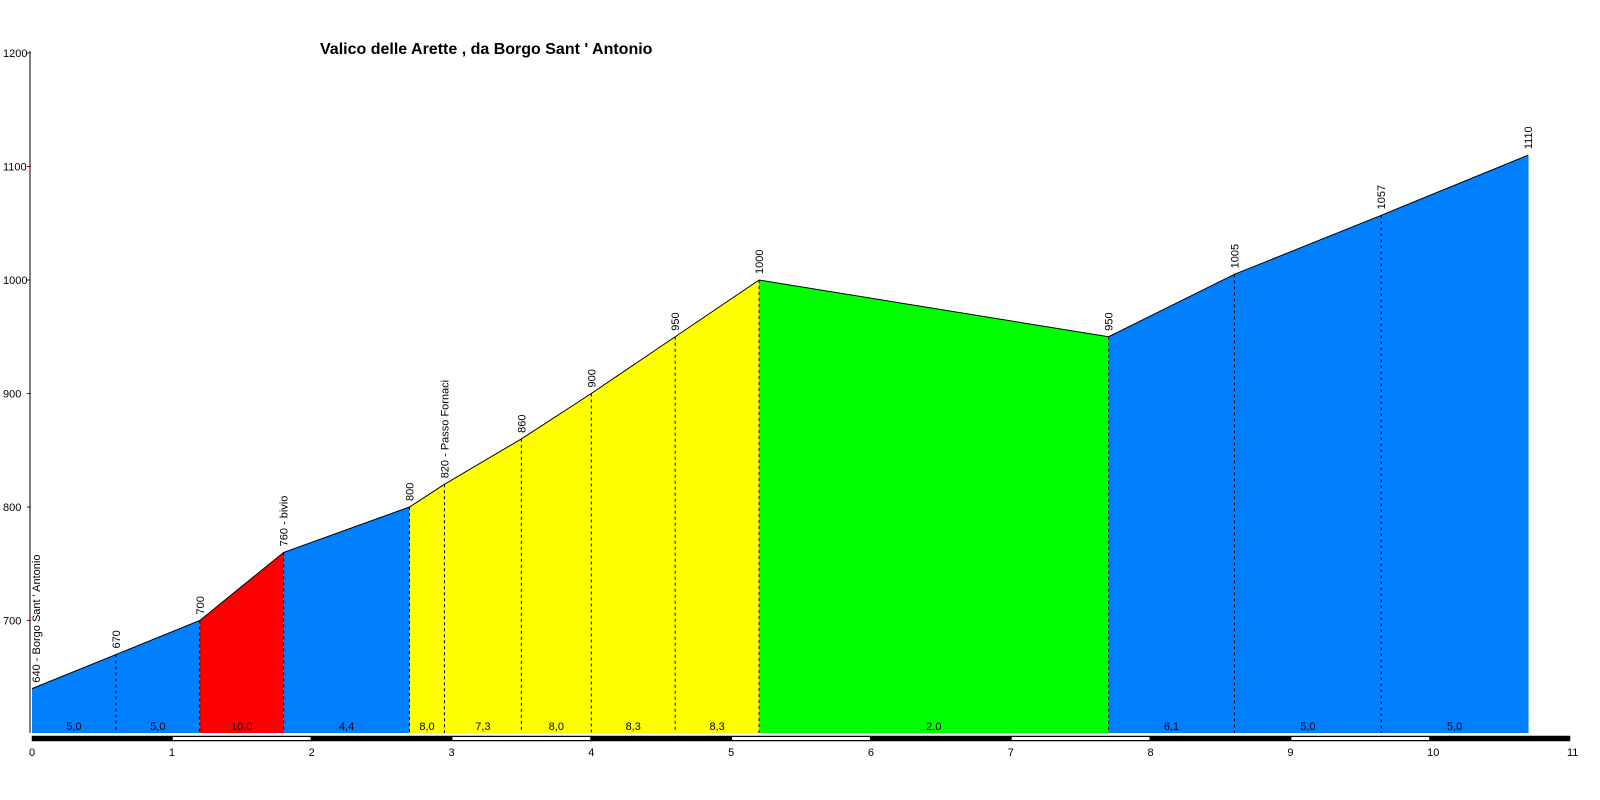 This screenshot has height=800, width=1600. Describe the element at coordinates (12, 395) in the screenshot. I see `y-tick-label: 900` at that location.